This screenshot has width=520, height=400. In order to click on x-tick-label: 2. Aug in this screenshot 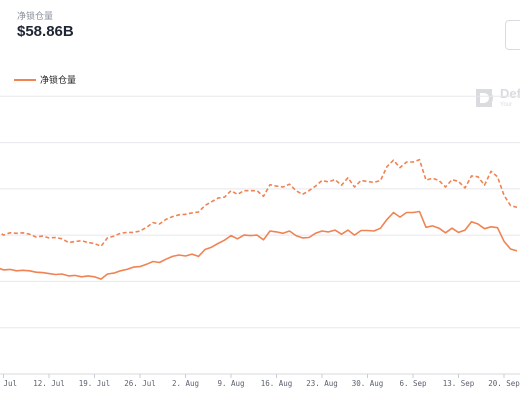, I will do `click(185, 383)`.